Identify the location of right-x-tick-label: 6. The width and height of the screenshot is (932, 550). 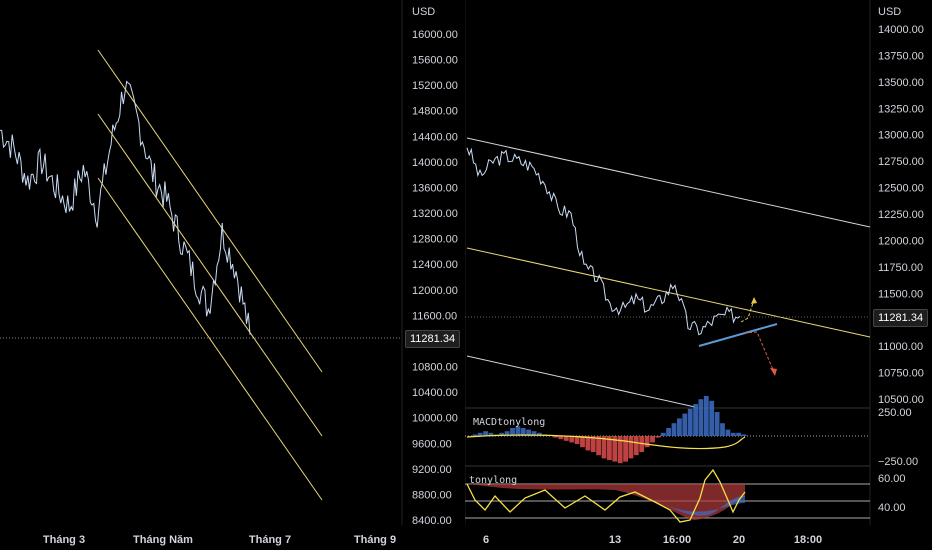
(486, 540).